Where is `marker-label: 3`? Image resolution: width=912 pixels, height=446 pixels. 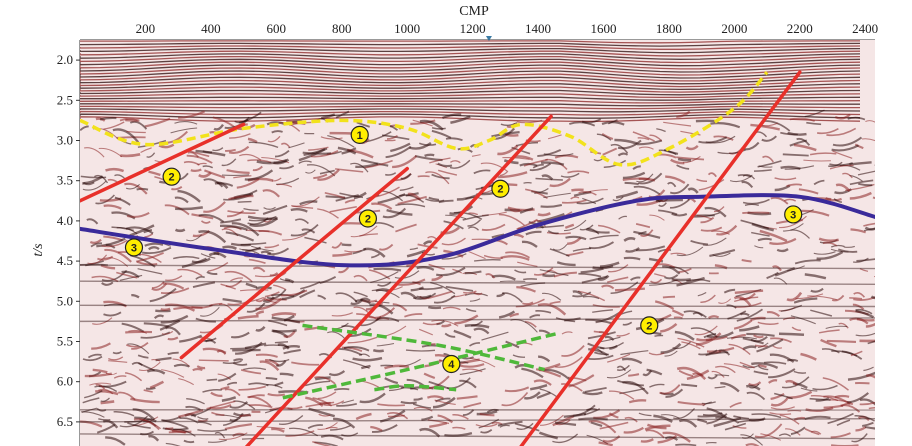
marker-label: 3 is located at coordinates (793, 215).